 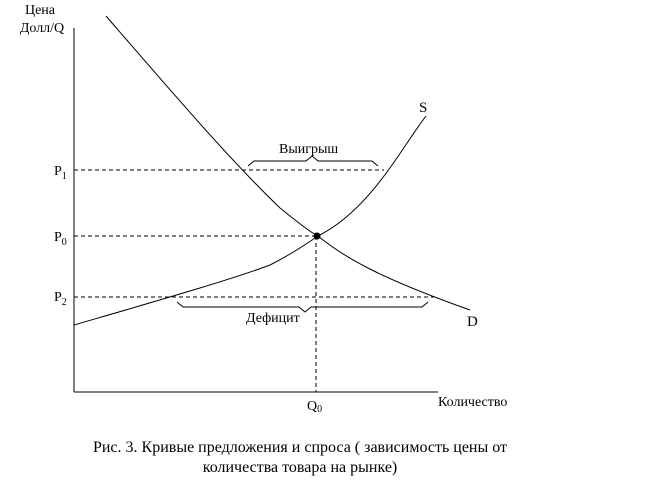 I want to click on p2-label: P2, so click(x=60, y=299).